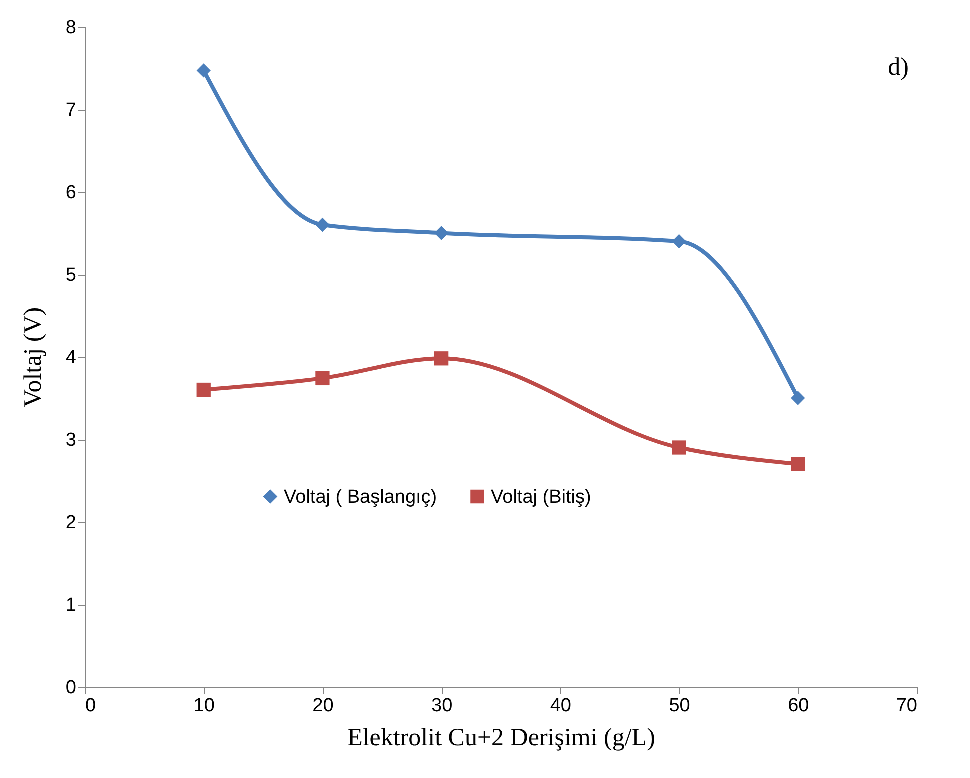 The width and height of the screenshot is (970, 778). Describe the element at coordinates (561, 706) in the screenshot. I see `x-tick-label: 40` at that location.